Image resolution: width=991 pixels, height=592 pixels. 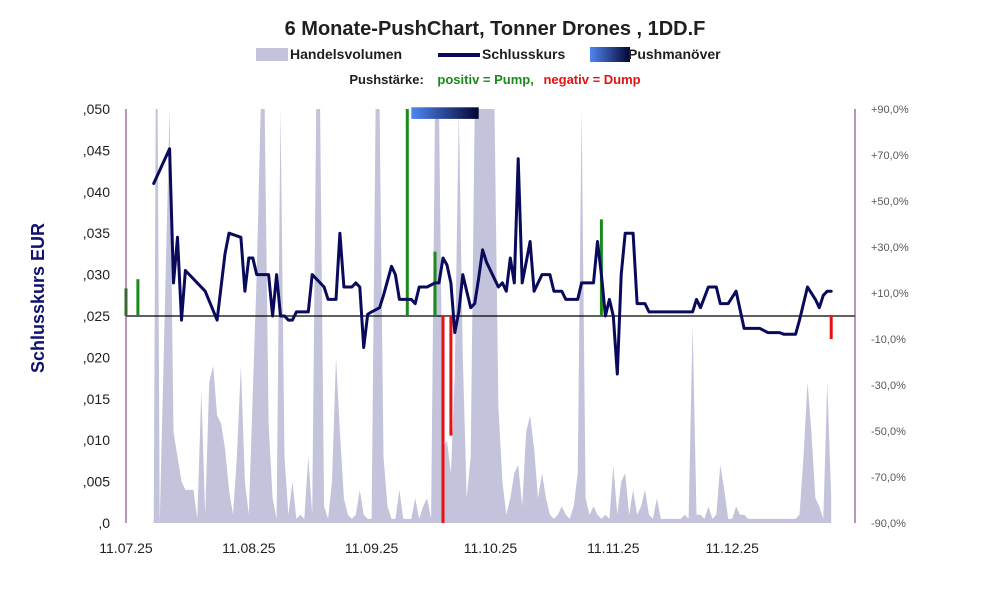 I want to click on y-tick-label: ,005, so click(x=96, y=482).